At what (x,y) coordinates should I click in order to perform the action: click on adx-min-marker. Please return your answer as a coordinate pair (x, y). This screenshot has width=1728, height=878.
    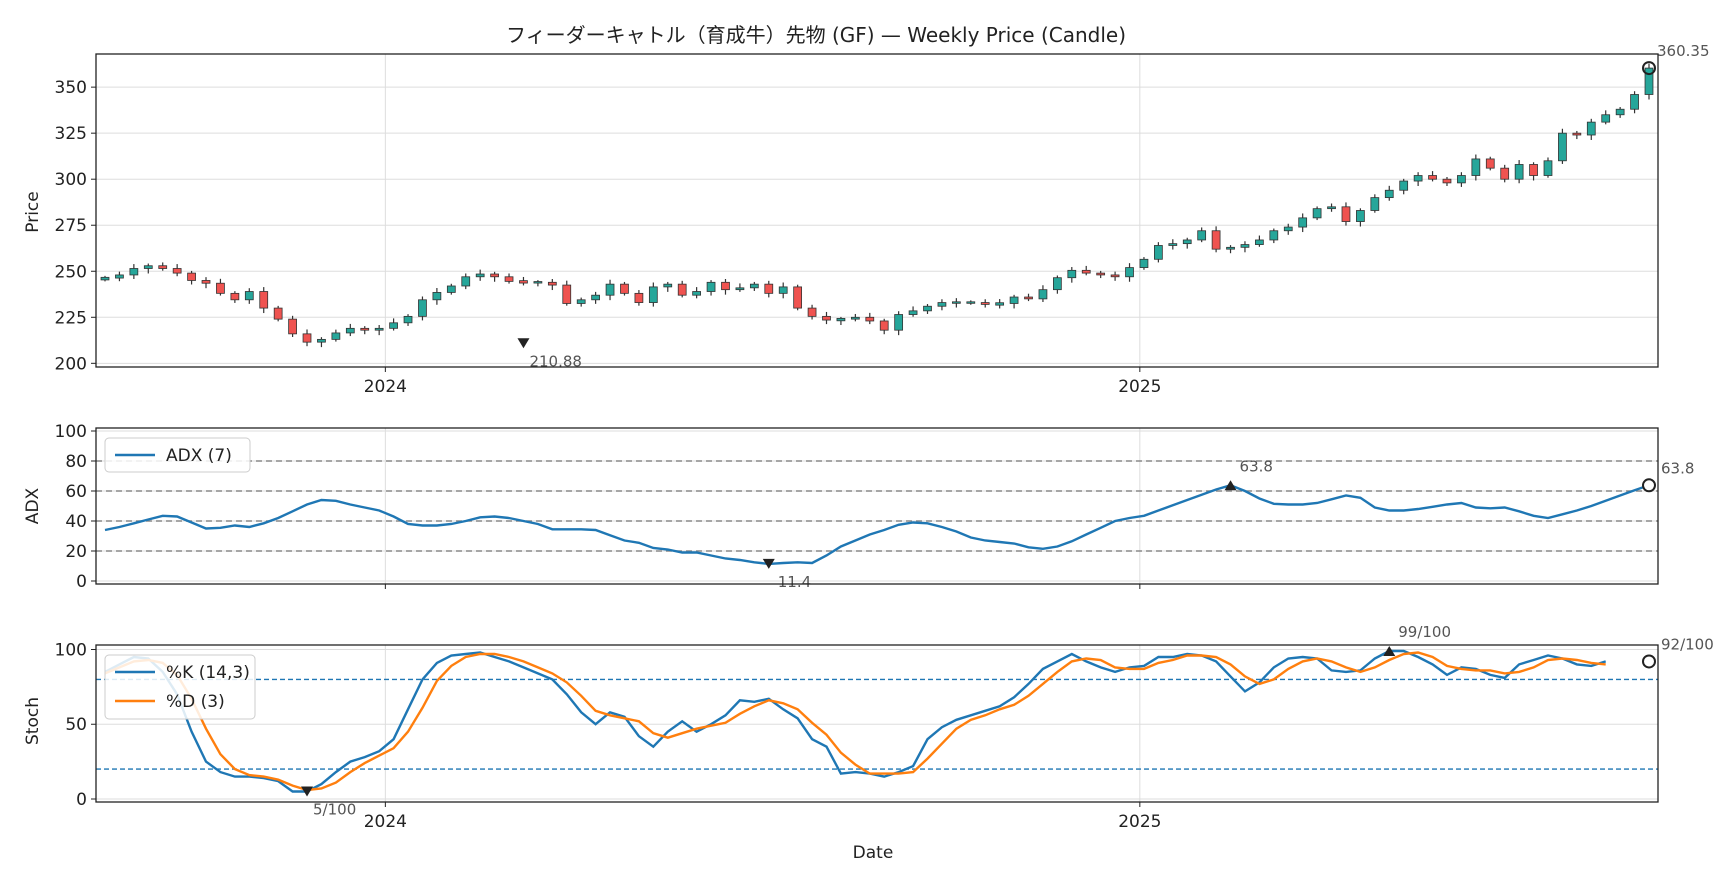
    Looking at the image, I should click on (768, 563).